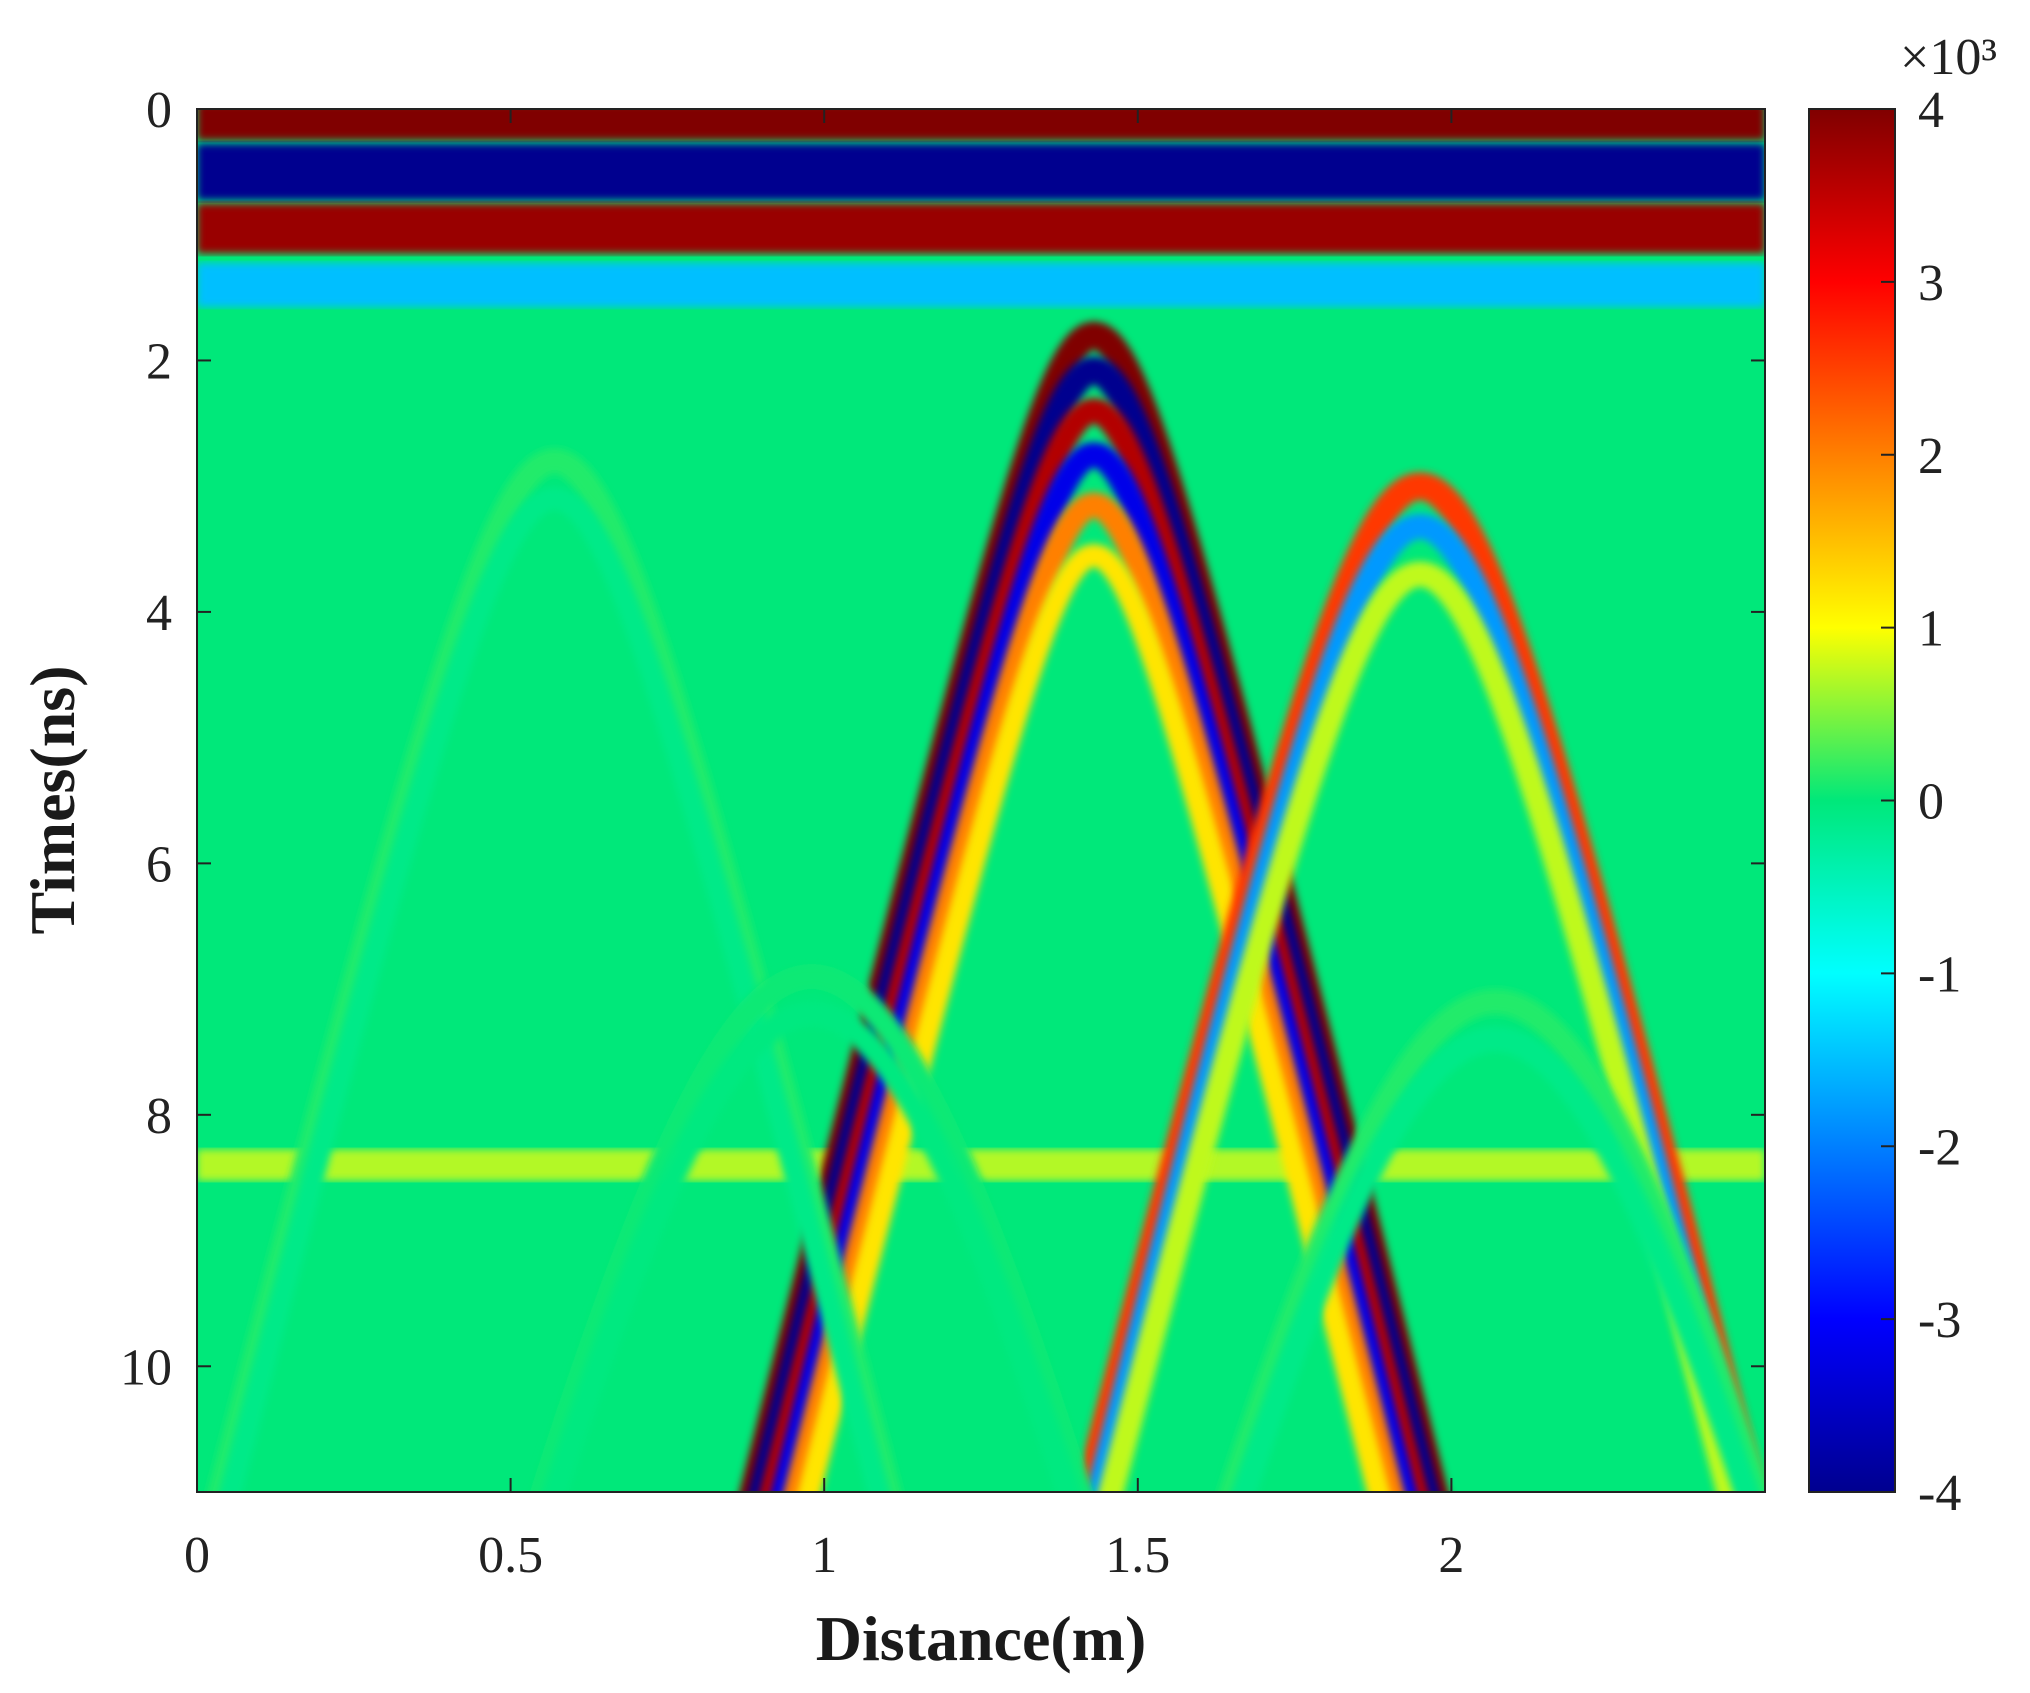 Image resolution: width=2030 pixels, height=1693 pixels. I want to click on y-tick-label: 0, so click(159, 110).